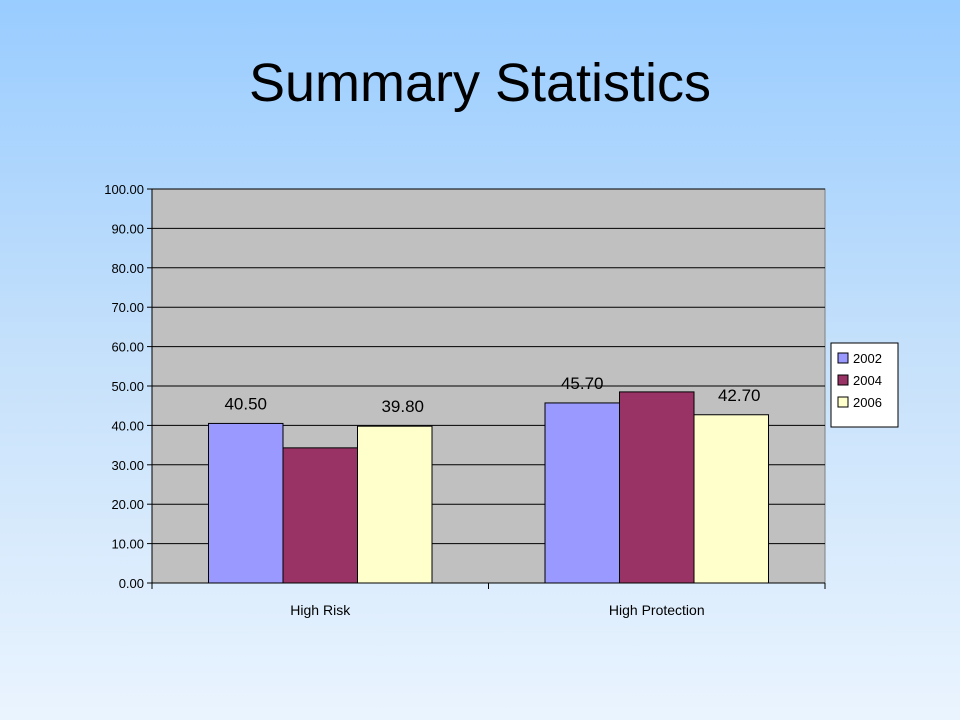 The width and height of the screenshot is (960, 720). What do you see at coordinates (127, 307) in the screenshot?
I see `y-tick-label: 70.00` at bounding box center [127, 307].